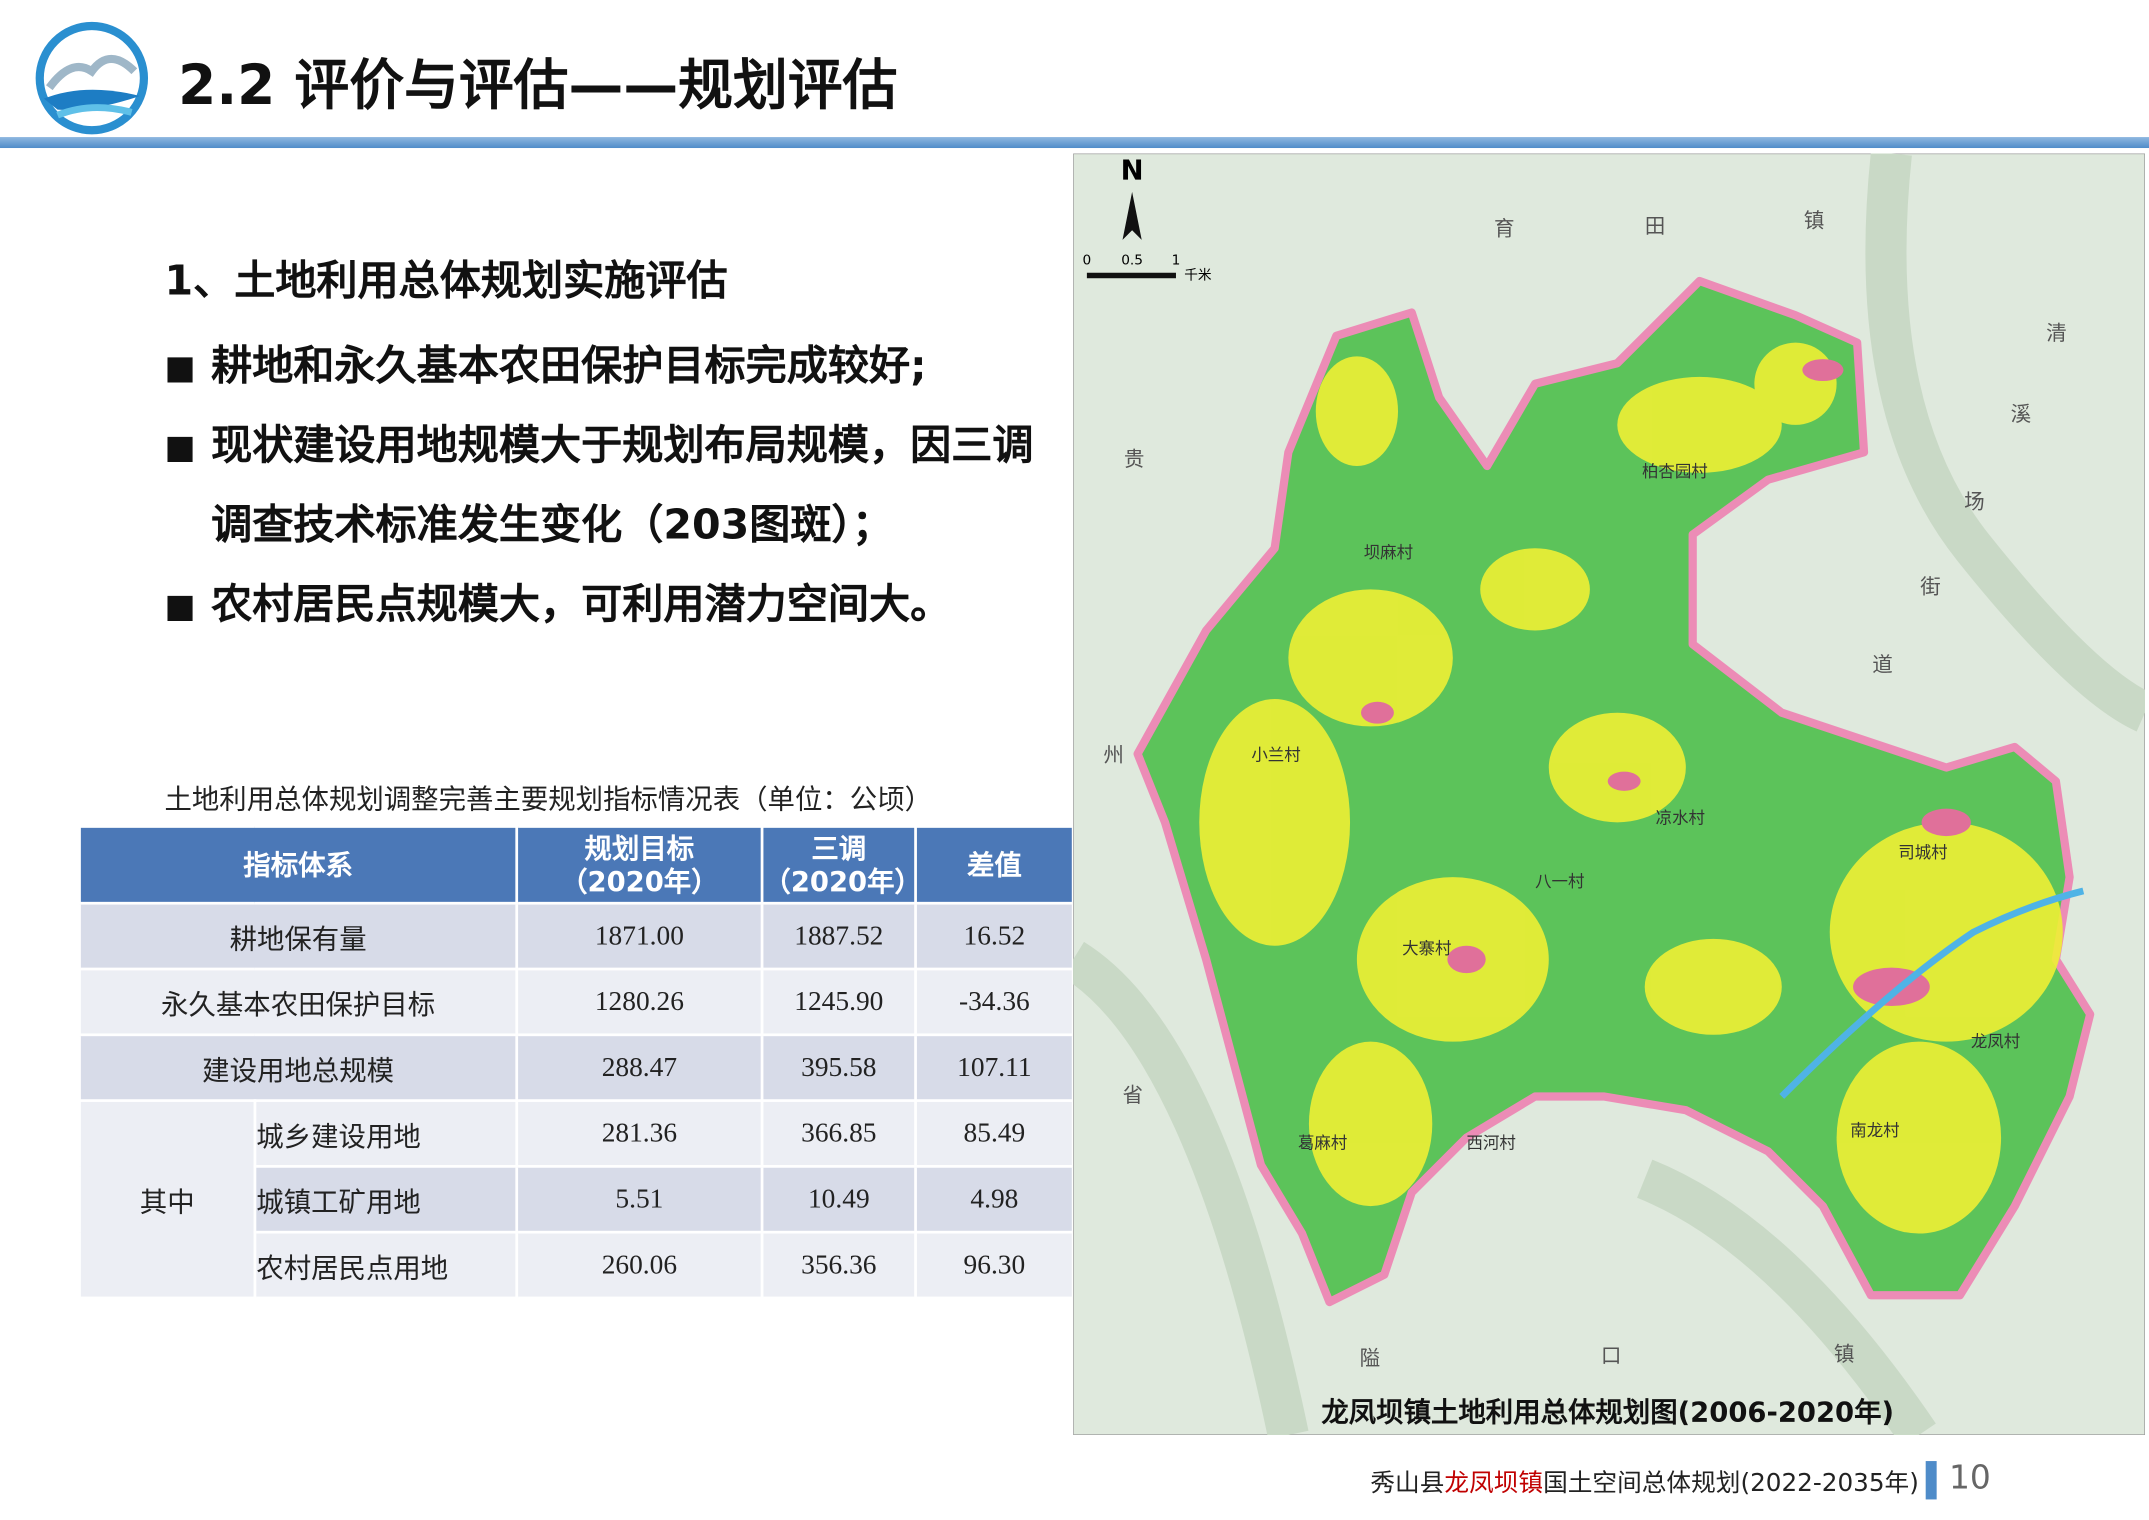 The height and width of the screenshot is (1520, 2149). What do you see at coordinates (838, 1133) in the screenshot?
I see `cell: 366.85` at bounding box center [838, 1133].